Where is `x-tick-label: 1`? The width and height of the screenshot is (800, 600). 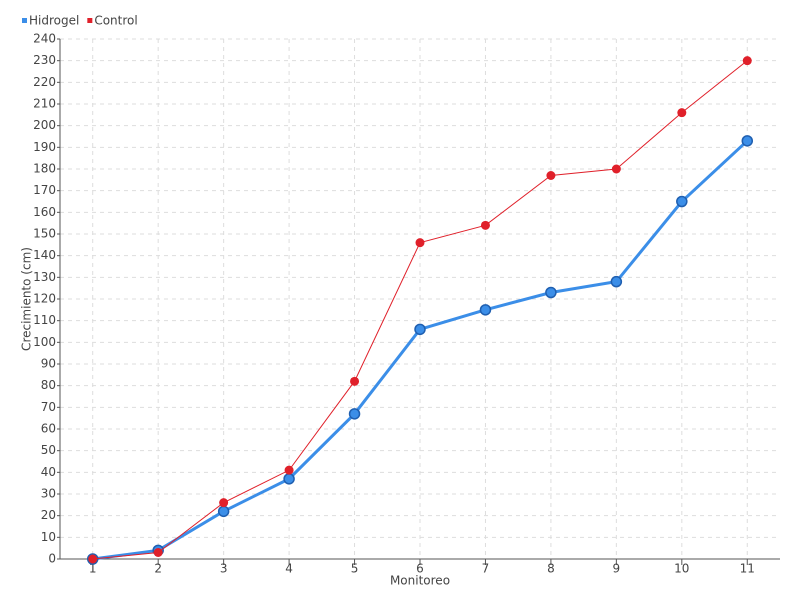 x-tick-label: 1 is located at coordinates (93, 569).